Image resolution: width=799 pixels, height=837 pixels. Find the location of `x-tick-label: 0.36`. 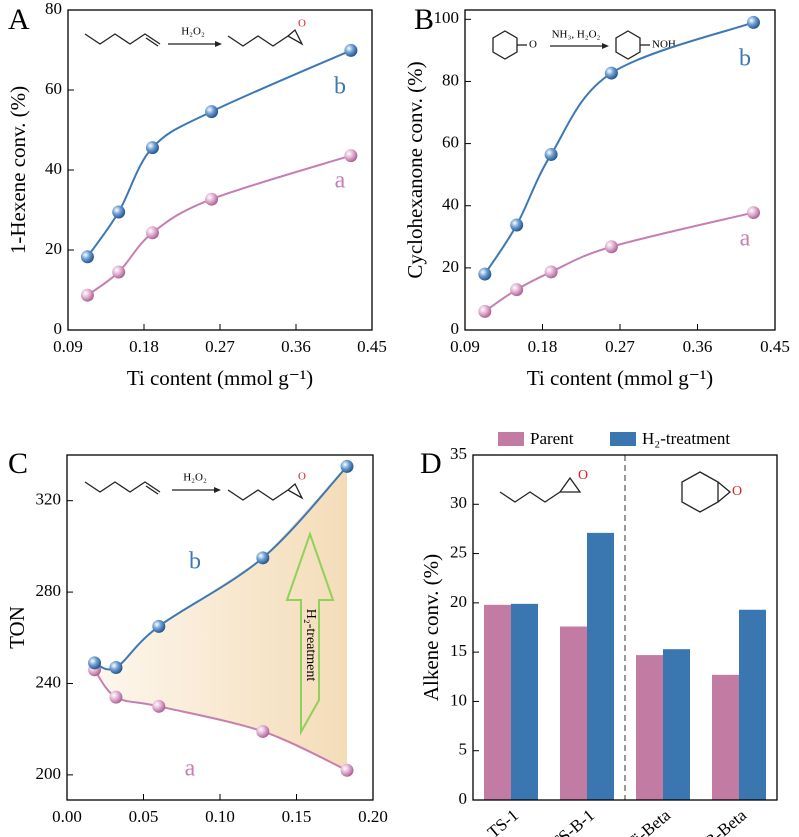

x-tick-label: 0.36 is located at coordinates (698, 346).